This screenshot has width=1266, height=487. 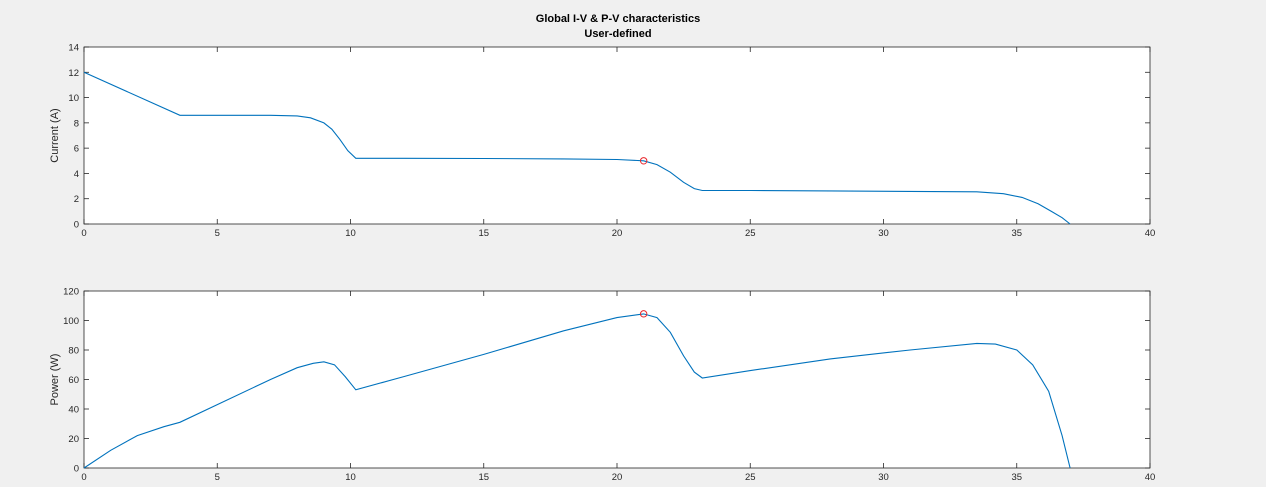 I want to click on iv-mpp-marker, so click(x=643, y=161).